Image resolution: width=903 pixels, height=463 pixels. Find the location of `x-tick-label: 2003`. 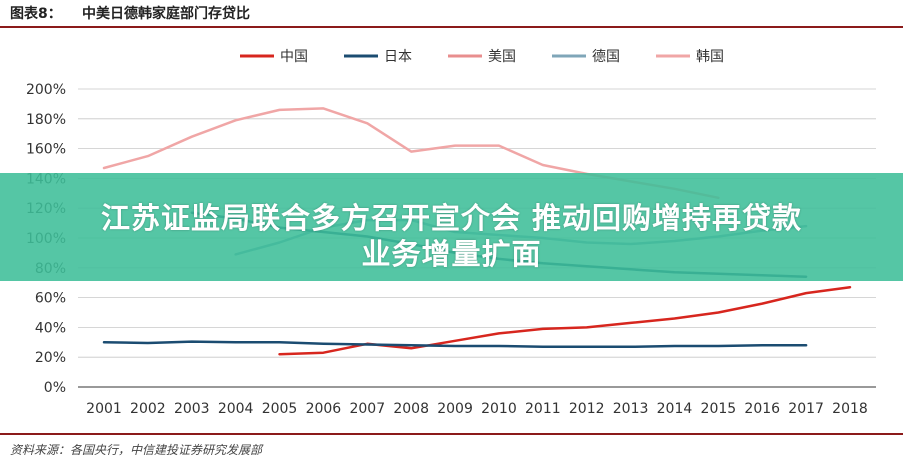

x-tick-label: 2003 is located at coordinates (192, 409).